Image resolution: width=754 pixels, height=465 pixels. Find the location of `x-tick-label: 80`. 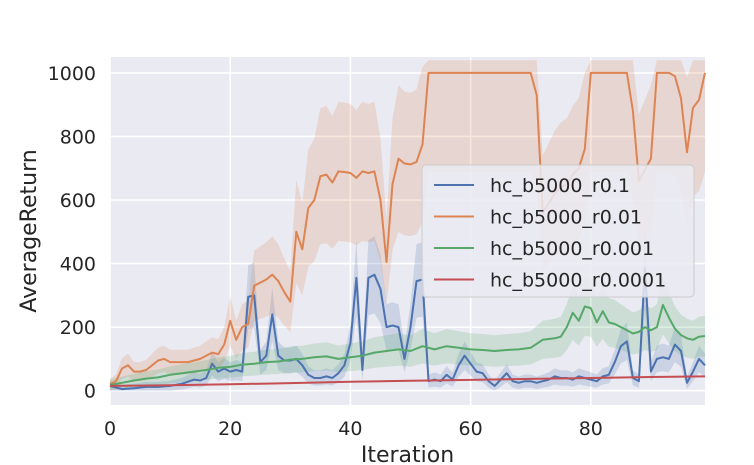

x-tick-label: 80 is located at coordinates (591, 429).